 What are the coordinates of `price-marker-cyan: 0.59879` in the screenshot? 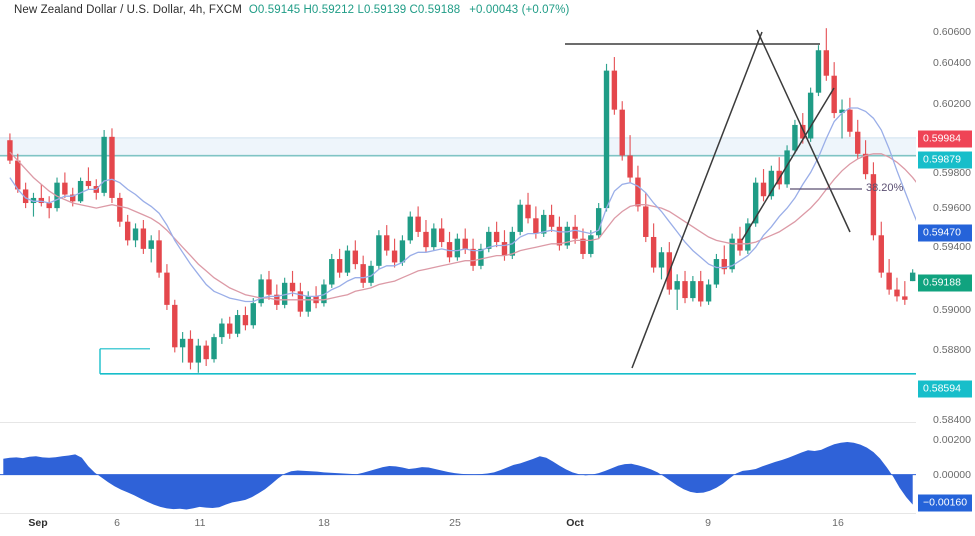 It's located at (945, 160).